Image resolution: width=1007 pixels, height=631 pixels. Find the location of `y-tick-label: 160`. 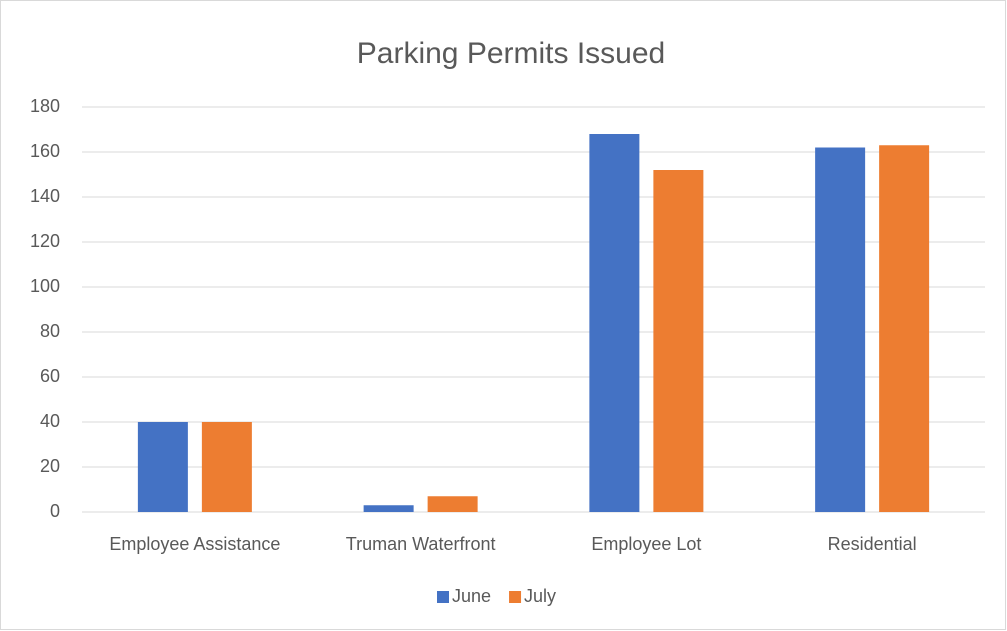

y-tick-label: 160 is located at coordinates (45, 151).